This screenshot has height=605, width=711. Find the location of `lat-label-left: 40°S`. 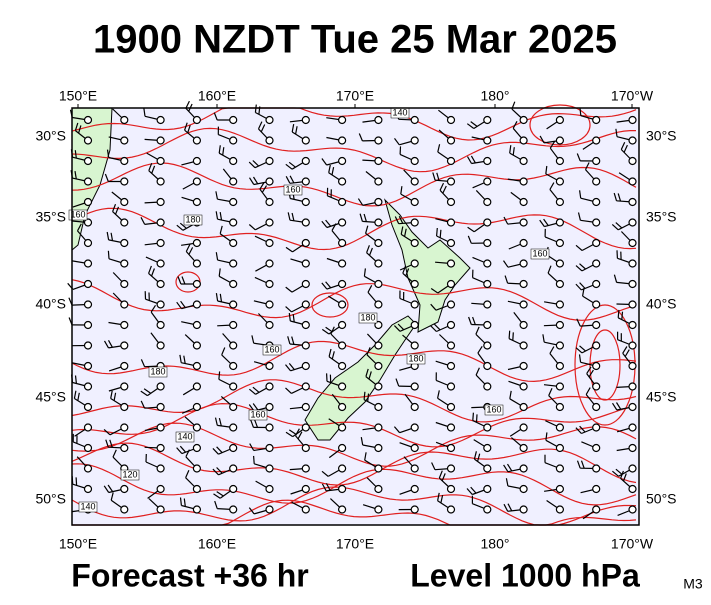

lat-label-left: 40°S is located at coordinates (50, 304).